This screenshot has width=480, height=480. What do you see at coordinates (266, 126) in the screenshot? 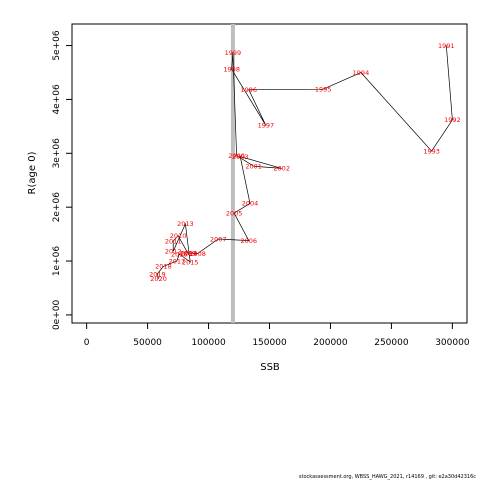
I see `point-label-1997: 1997` at bounding box center [266, 126].